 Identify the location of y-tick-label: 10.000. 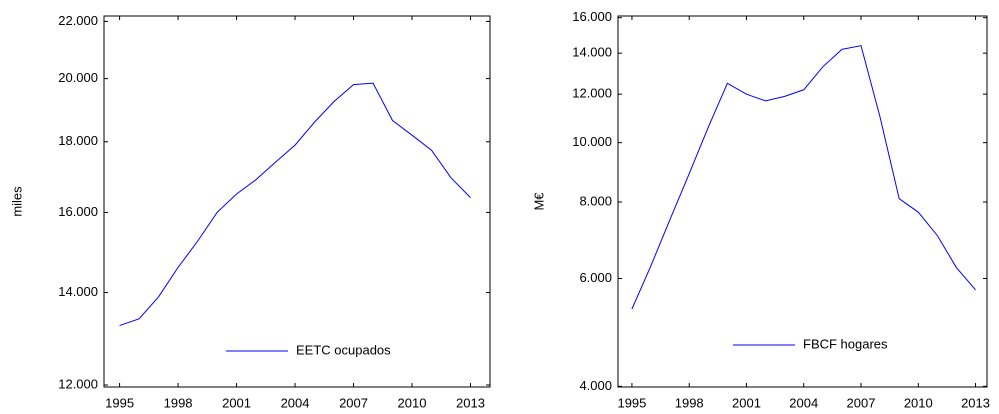
(592, 141).